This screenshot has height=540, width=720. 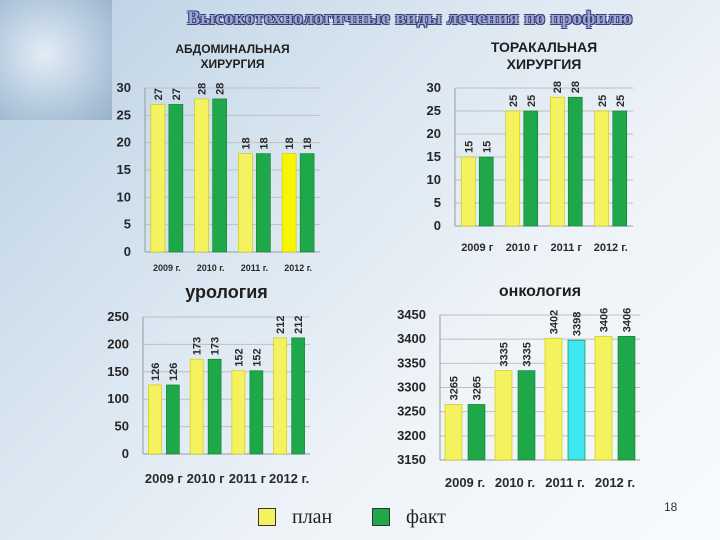 I want to click on plan-legend-label: план, so click(x=312, y=516).